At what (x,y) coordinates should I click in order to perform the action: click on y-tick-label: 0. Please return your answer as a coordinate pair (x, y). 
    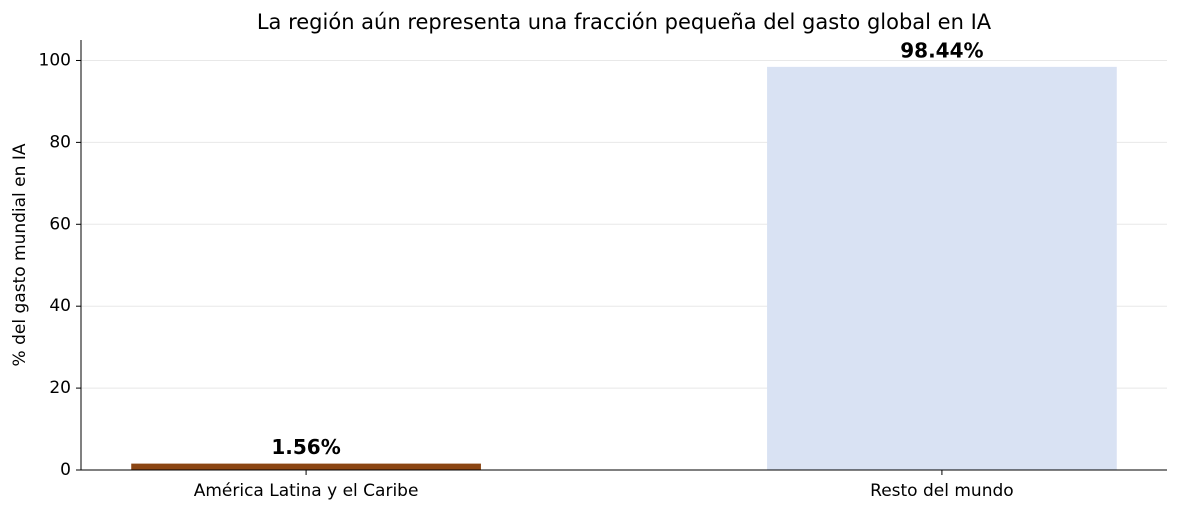
    Looking at the image, I should click on (65, 470).